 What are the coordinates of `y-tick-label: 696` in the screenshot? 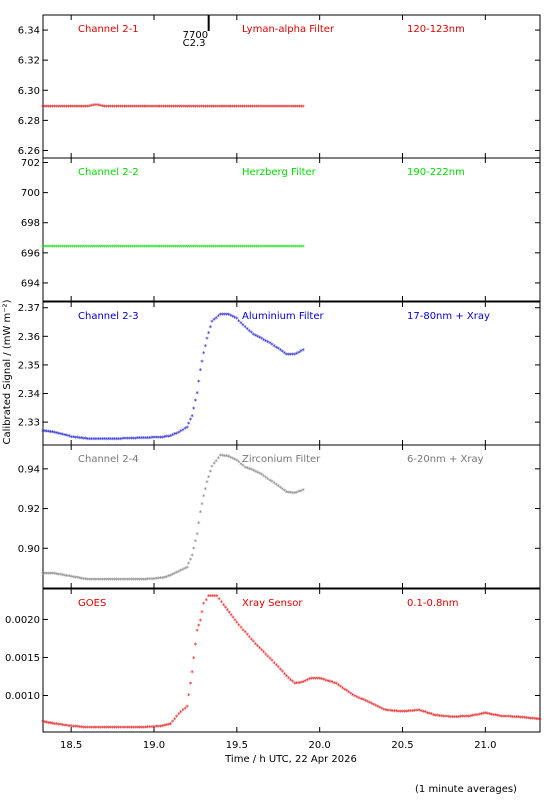 It's located at (30, 253).